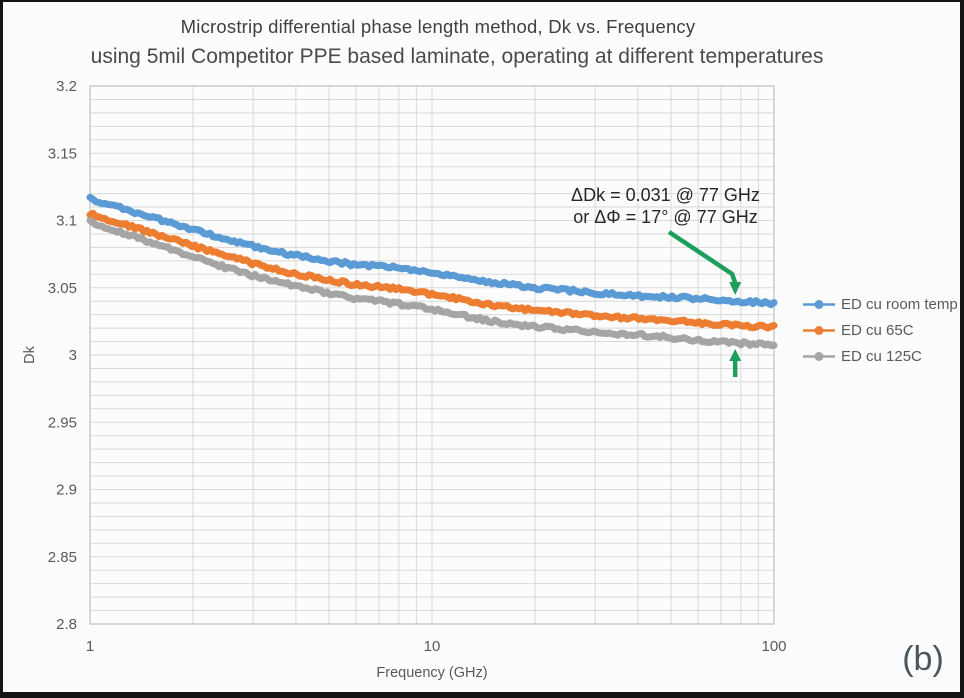 The width and height of the screenshot is (964, 698). I want to click on legend-item-ed-cu-65c: ED cu 65C, so click(880, 330).